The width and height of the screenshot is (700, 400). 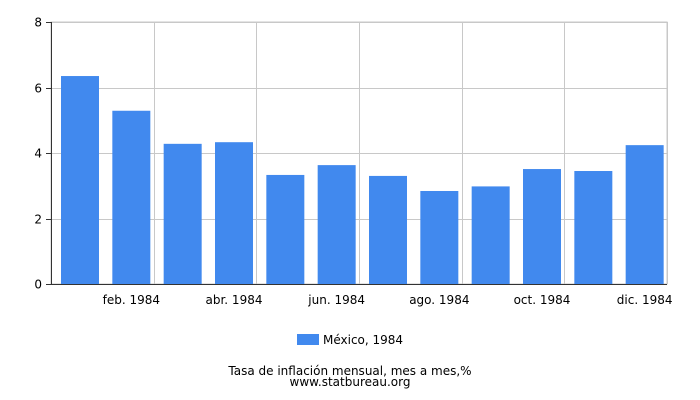 What do you see at coordinates (490, 235) in the screenshot?
I see `bar-sep-1984` at bounding box center [490, 235].